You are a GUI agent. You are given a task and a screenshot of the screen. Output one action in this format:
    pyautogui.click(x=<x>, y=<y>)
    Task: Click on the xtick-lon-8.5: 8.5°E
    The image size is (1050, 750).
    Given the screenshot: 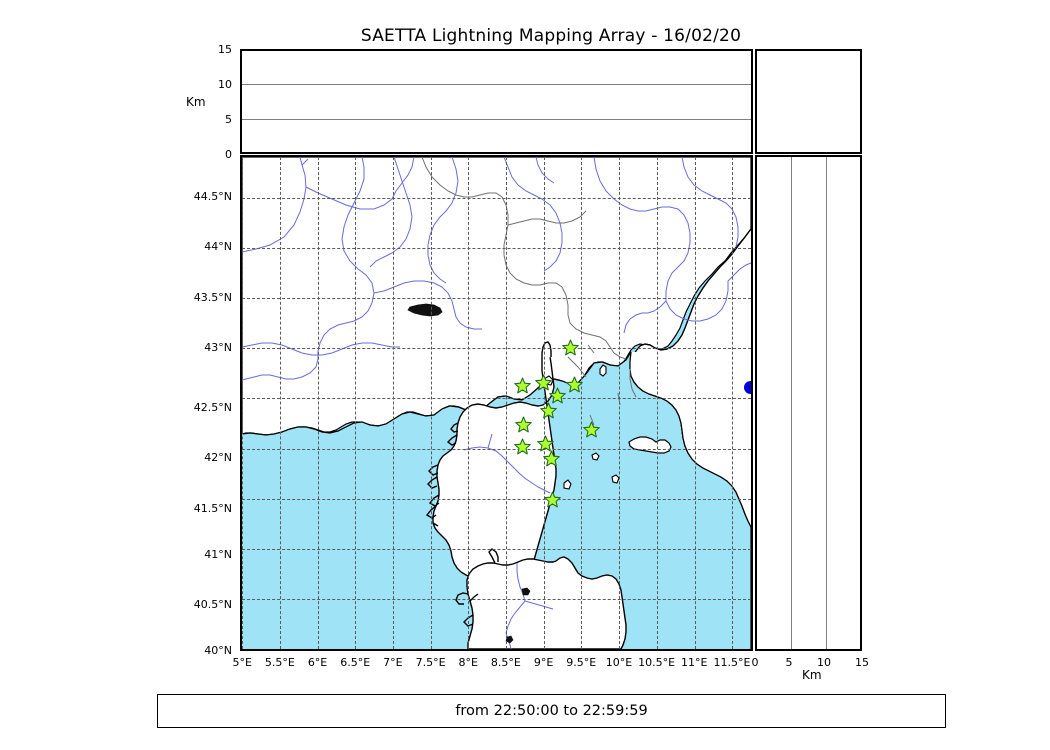 What is the action you would take?
    pyautogui.click(x=505, y=662)
    